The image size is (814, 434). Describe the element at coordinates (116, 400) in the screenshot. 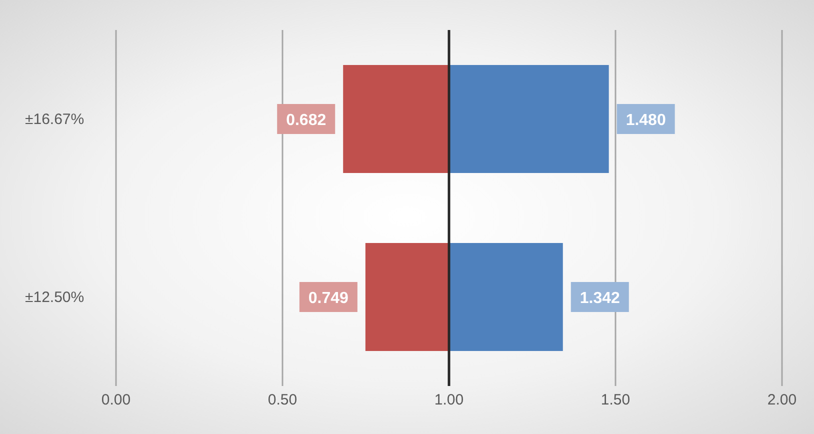

I see `x-tick-label: 0.00` at that location.